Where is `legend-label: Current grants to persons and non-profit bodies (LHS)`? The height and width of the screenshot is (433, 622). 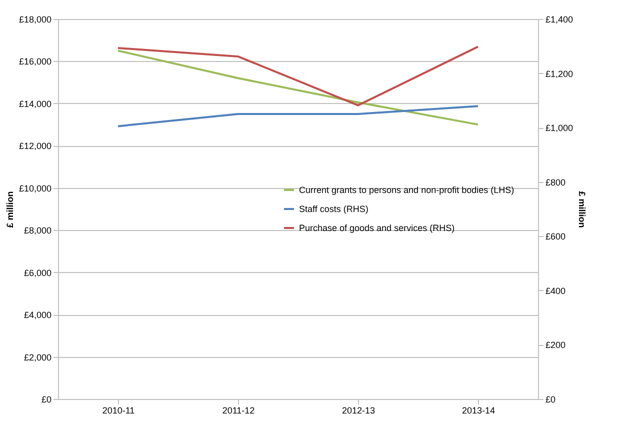
legend-label: Current grants to persons and non-profit bodies (LHS) is located at coordinates (406, 190).